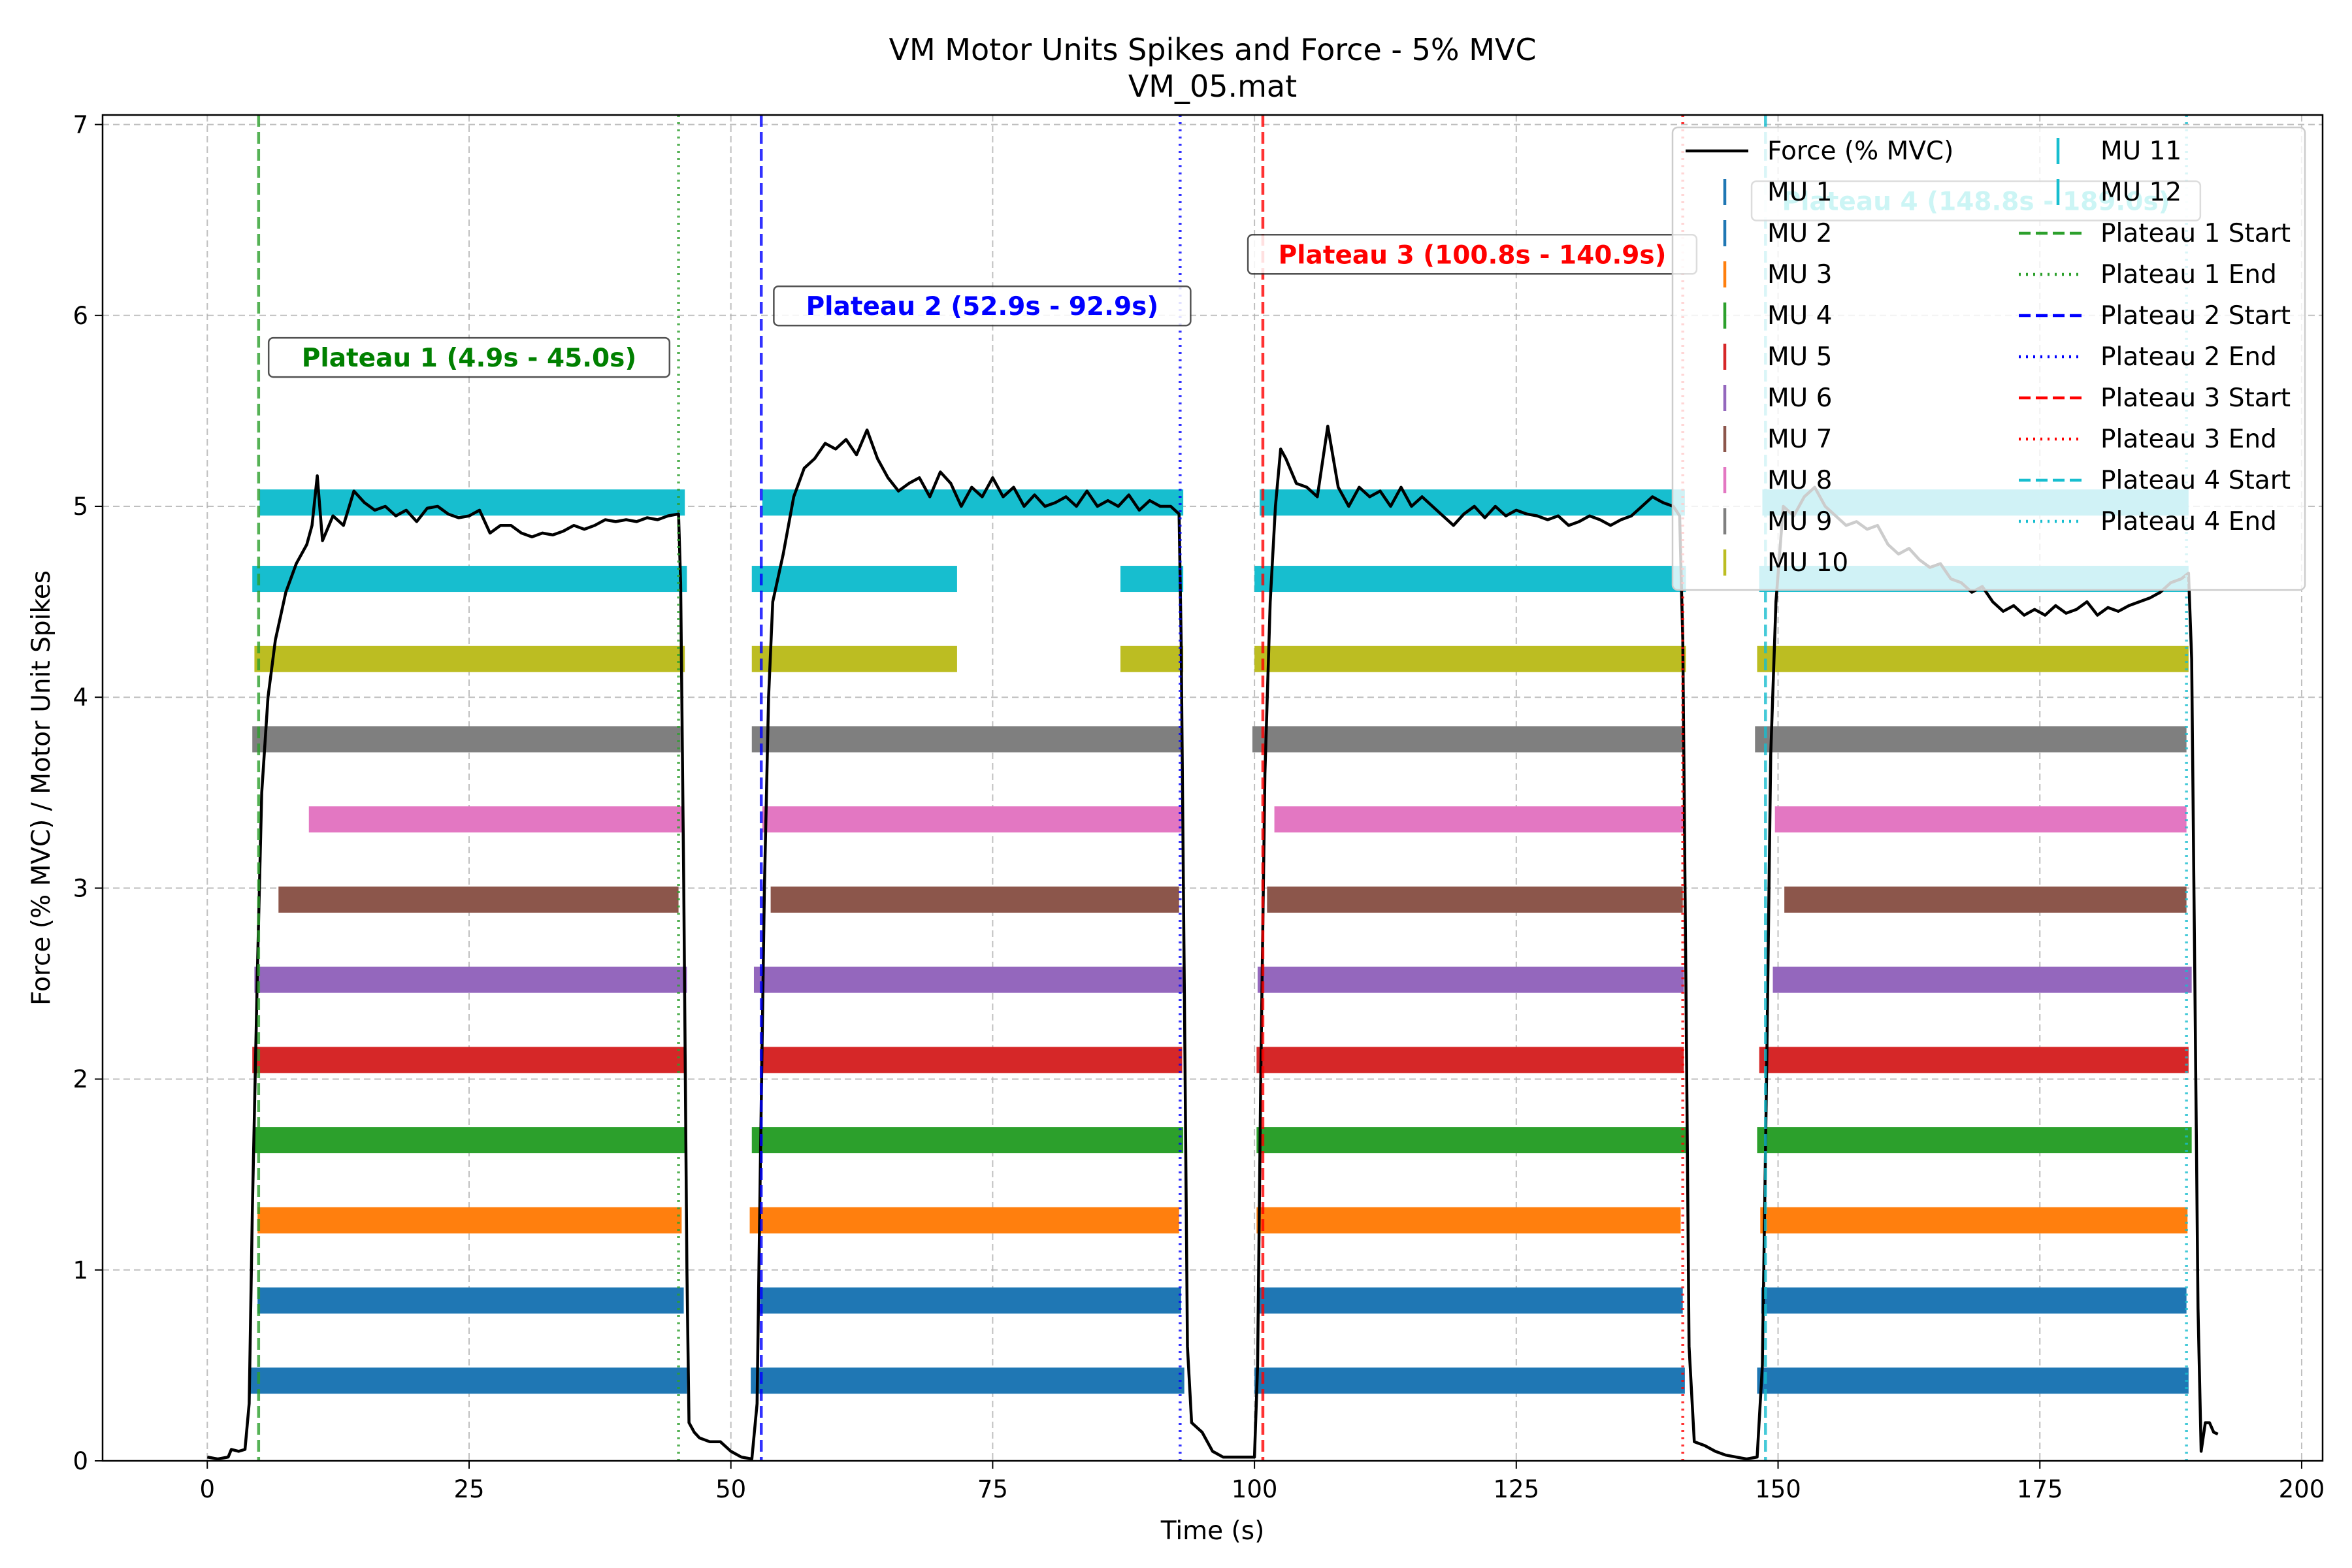  What do you see at coordinates (1213, 49) in the screenshot?
I see `chart-title: VM Motor Units Spikes and Force - 5% MVC` at bounding box center [1213, 49].